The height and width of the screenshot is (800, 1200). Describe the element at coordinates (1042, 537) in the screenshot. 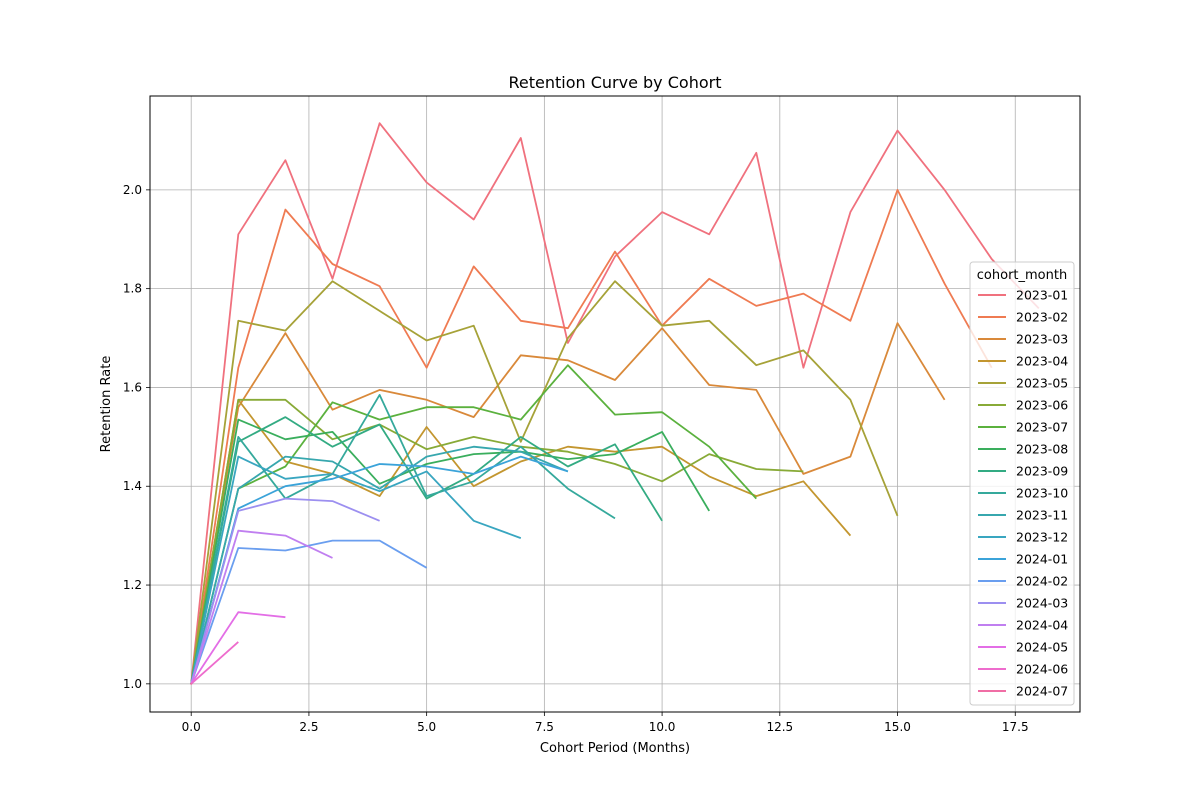

I see `legend-label-2023-12: 2023-12` at that location.